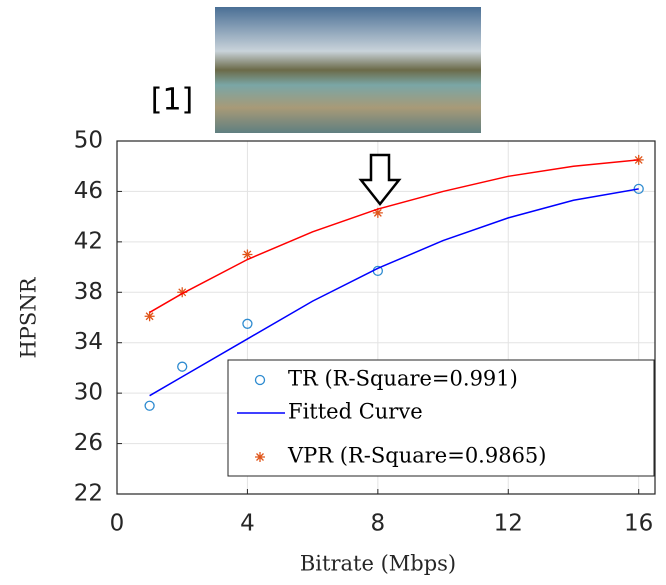 The width and height of the screenshot is (666, 585). What do you see at coordinates (88, 494) in the screenshot?
I see `y-tick-label: 22` at bounding box center [88, 494].